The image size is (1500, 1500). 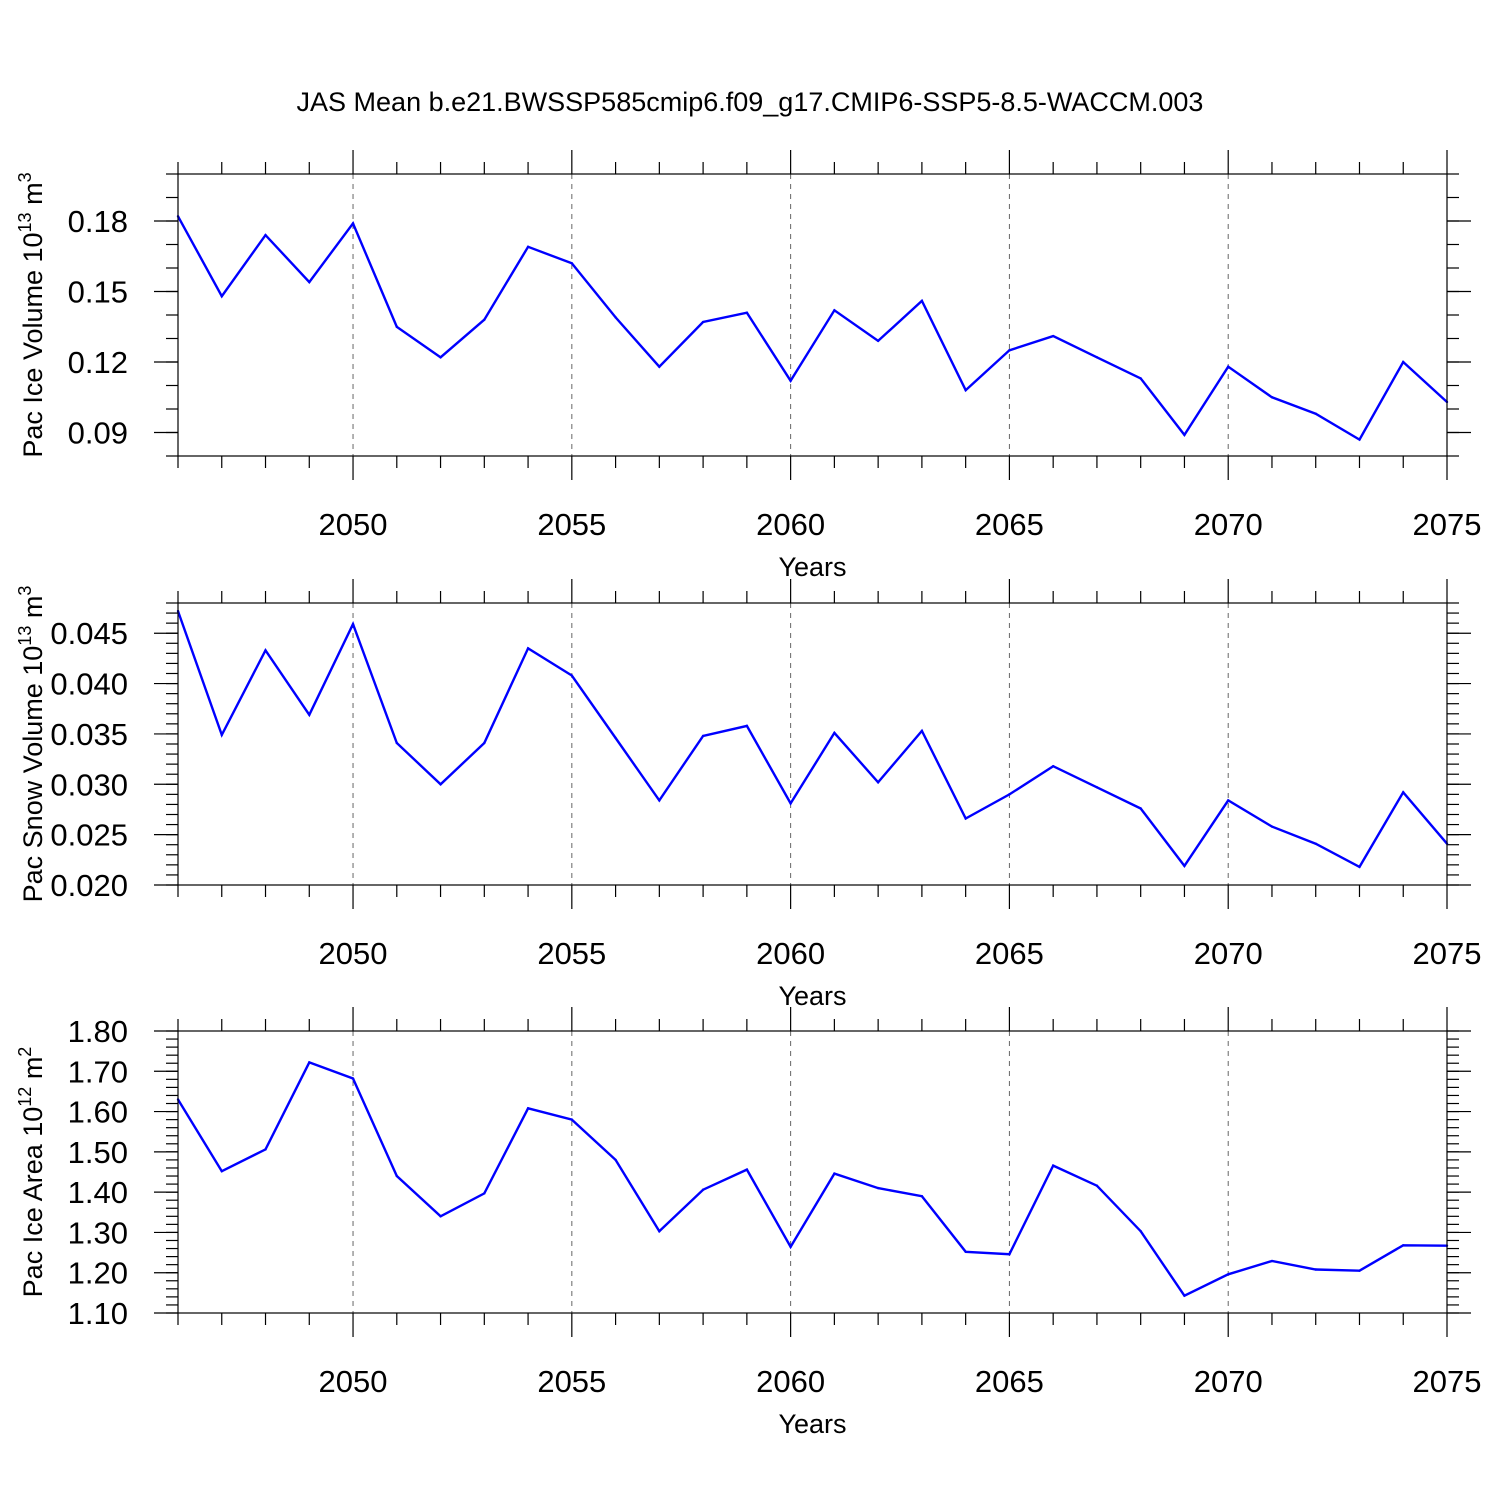 I want to click on y-tick-label: 1.80, so click(x=98, y=1031).